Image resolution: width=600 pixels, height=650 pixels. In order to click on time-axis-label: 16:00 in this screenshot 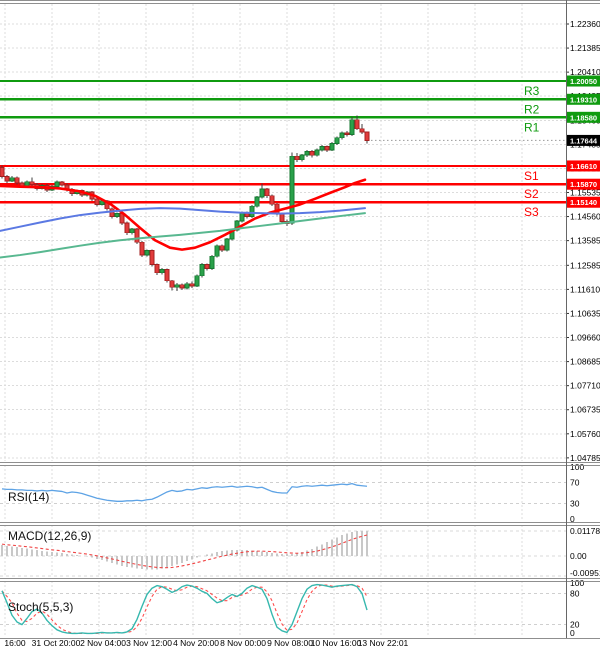, I will do `click(15, 643)`.